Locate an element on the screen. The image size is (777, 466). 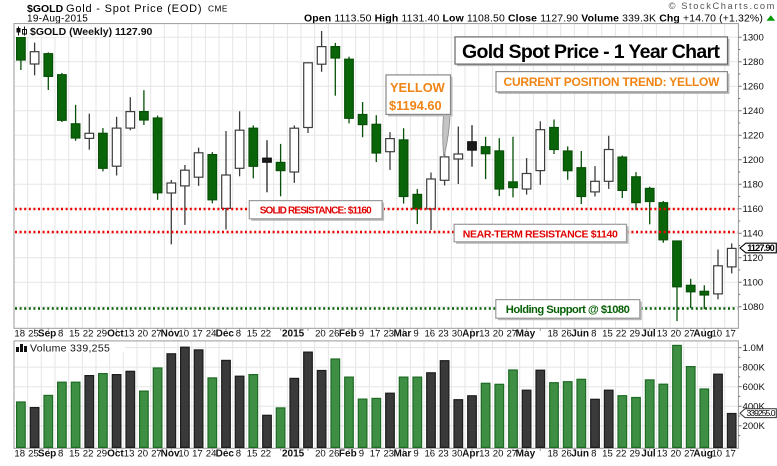
svg-text: CURRENT POSITION TREND: YELLOW is located at coordinates (612, 82).